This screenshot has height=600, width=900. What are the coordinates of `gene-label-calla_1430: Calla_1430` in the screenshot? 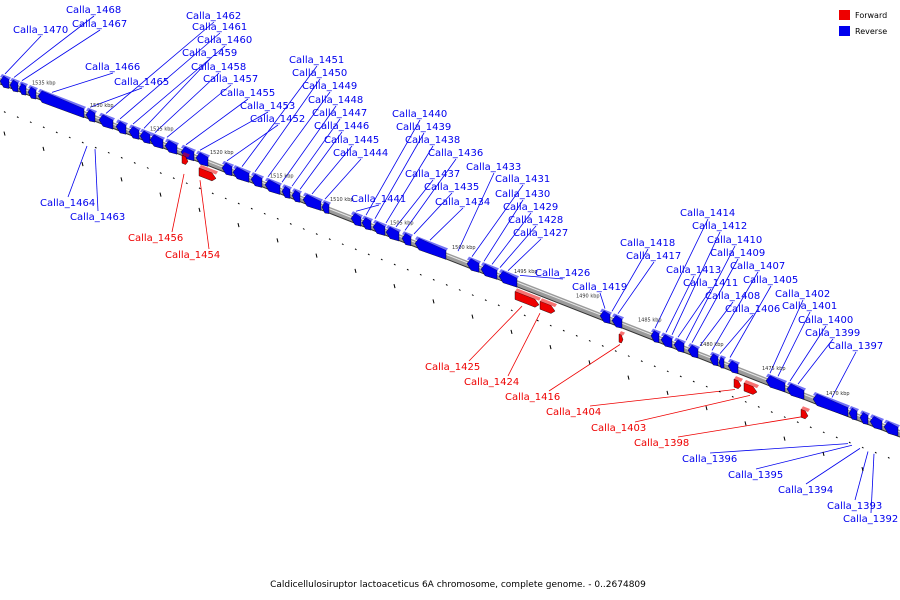 It's located at (522, 194).